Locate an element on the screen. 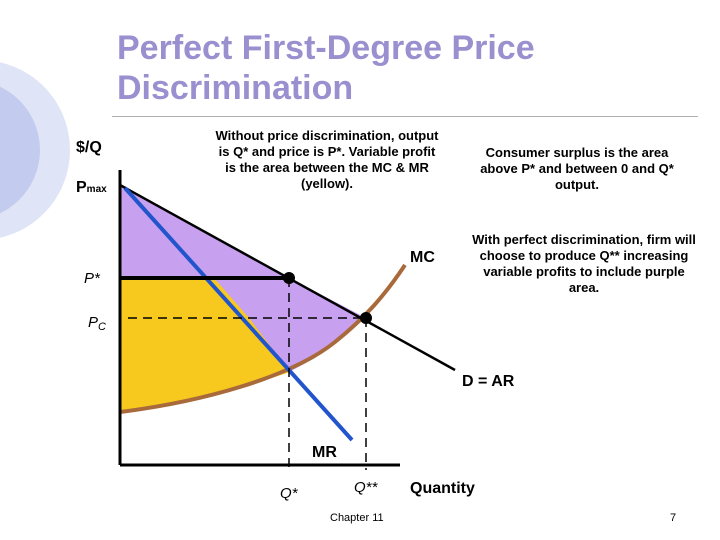  x-axis-label: Quantity is located at coordinates (442, 488).